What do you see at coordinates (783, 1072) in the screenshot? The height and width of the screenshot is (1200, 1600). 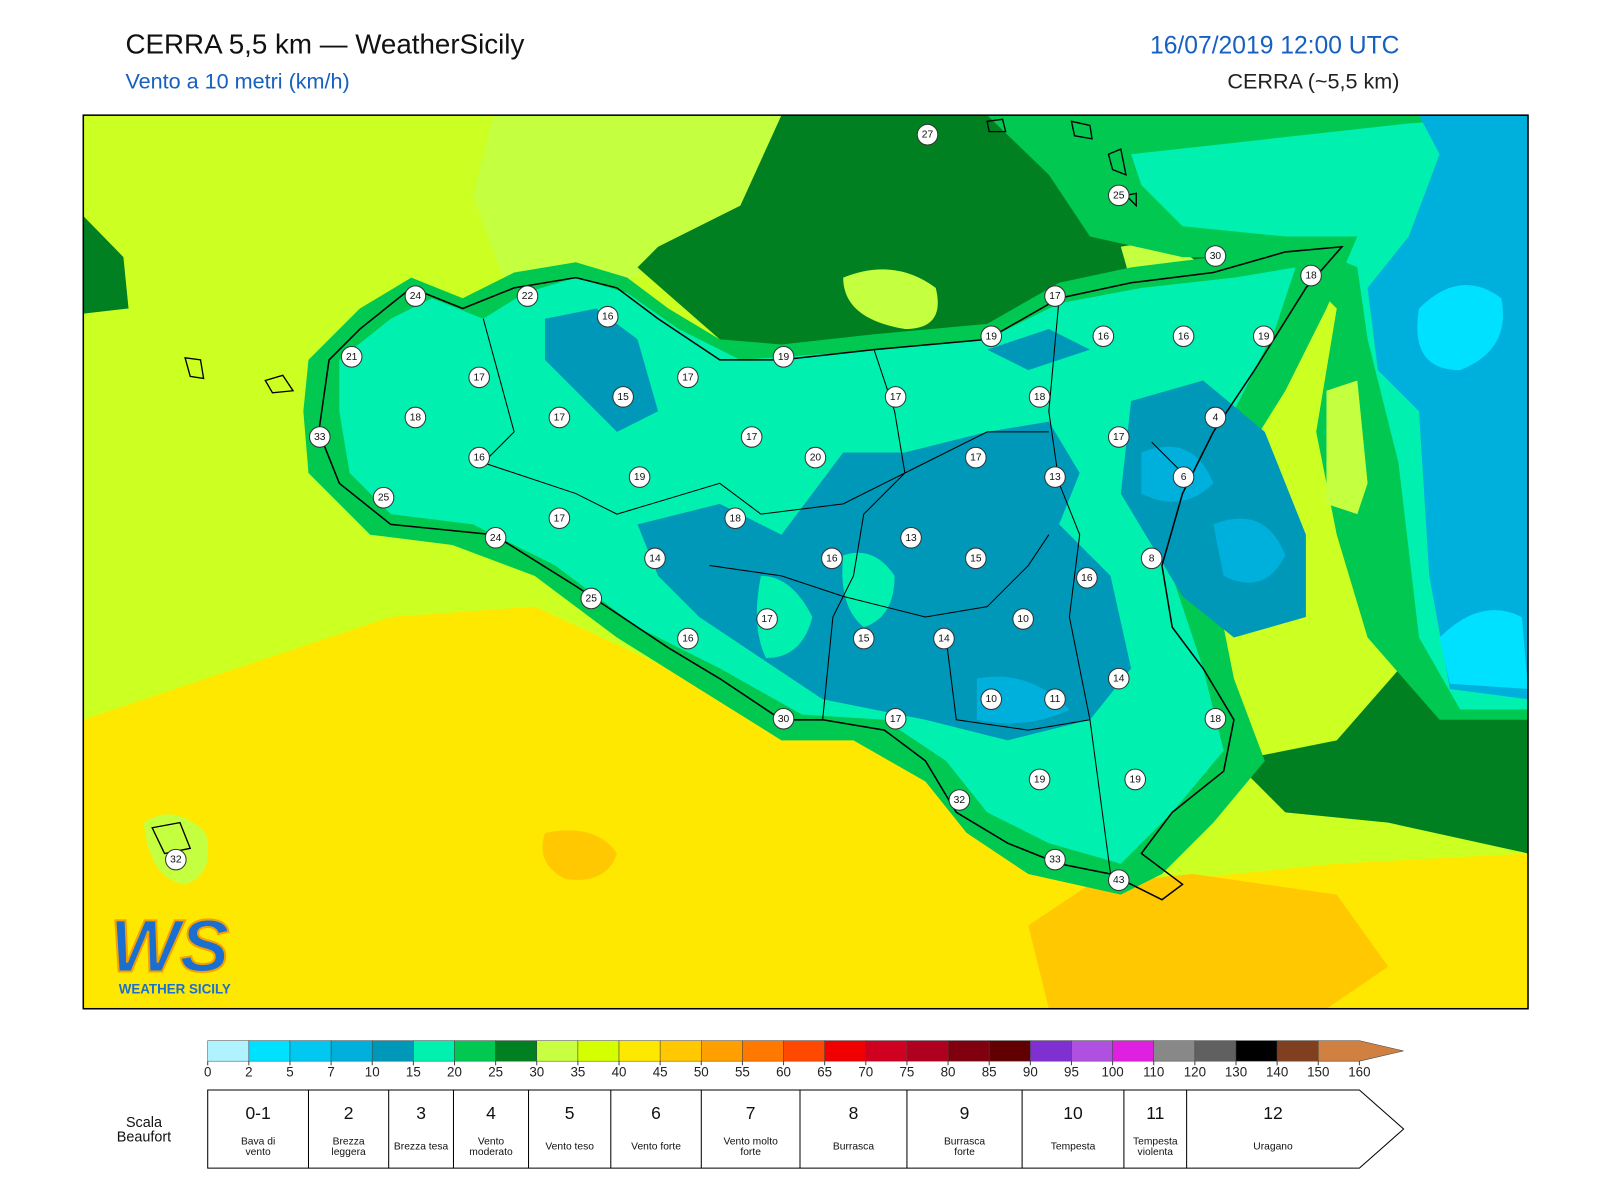 I see `tick-label: 60` at bounding box center [783, 1072].